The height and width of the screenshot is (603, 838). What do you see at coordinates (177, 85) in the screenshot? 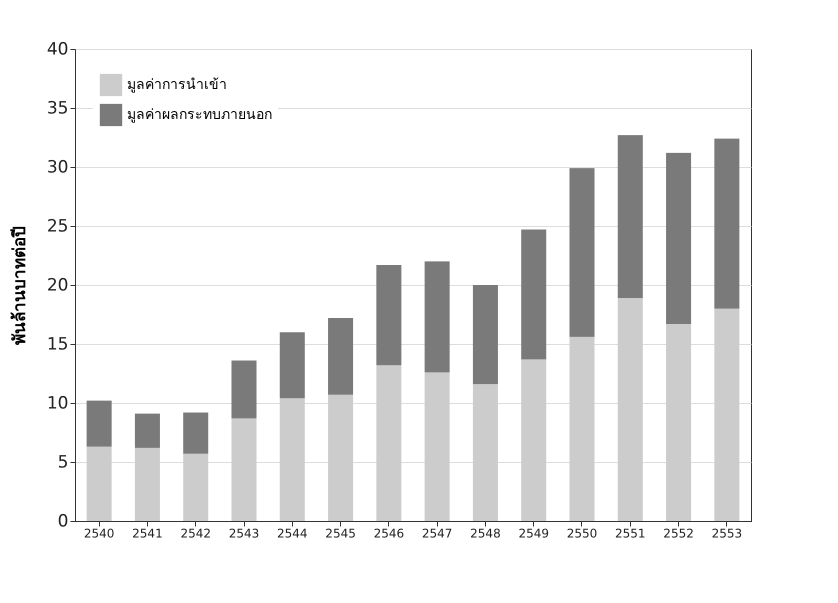
I see `legend-label: มูลค่าการนำเข้า` at bounding box center [177, 85].